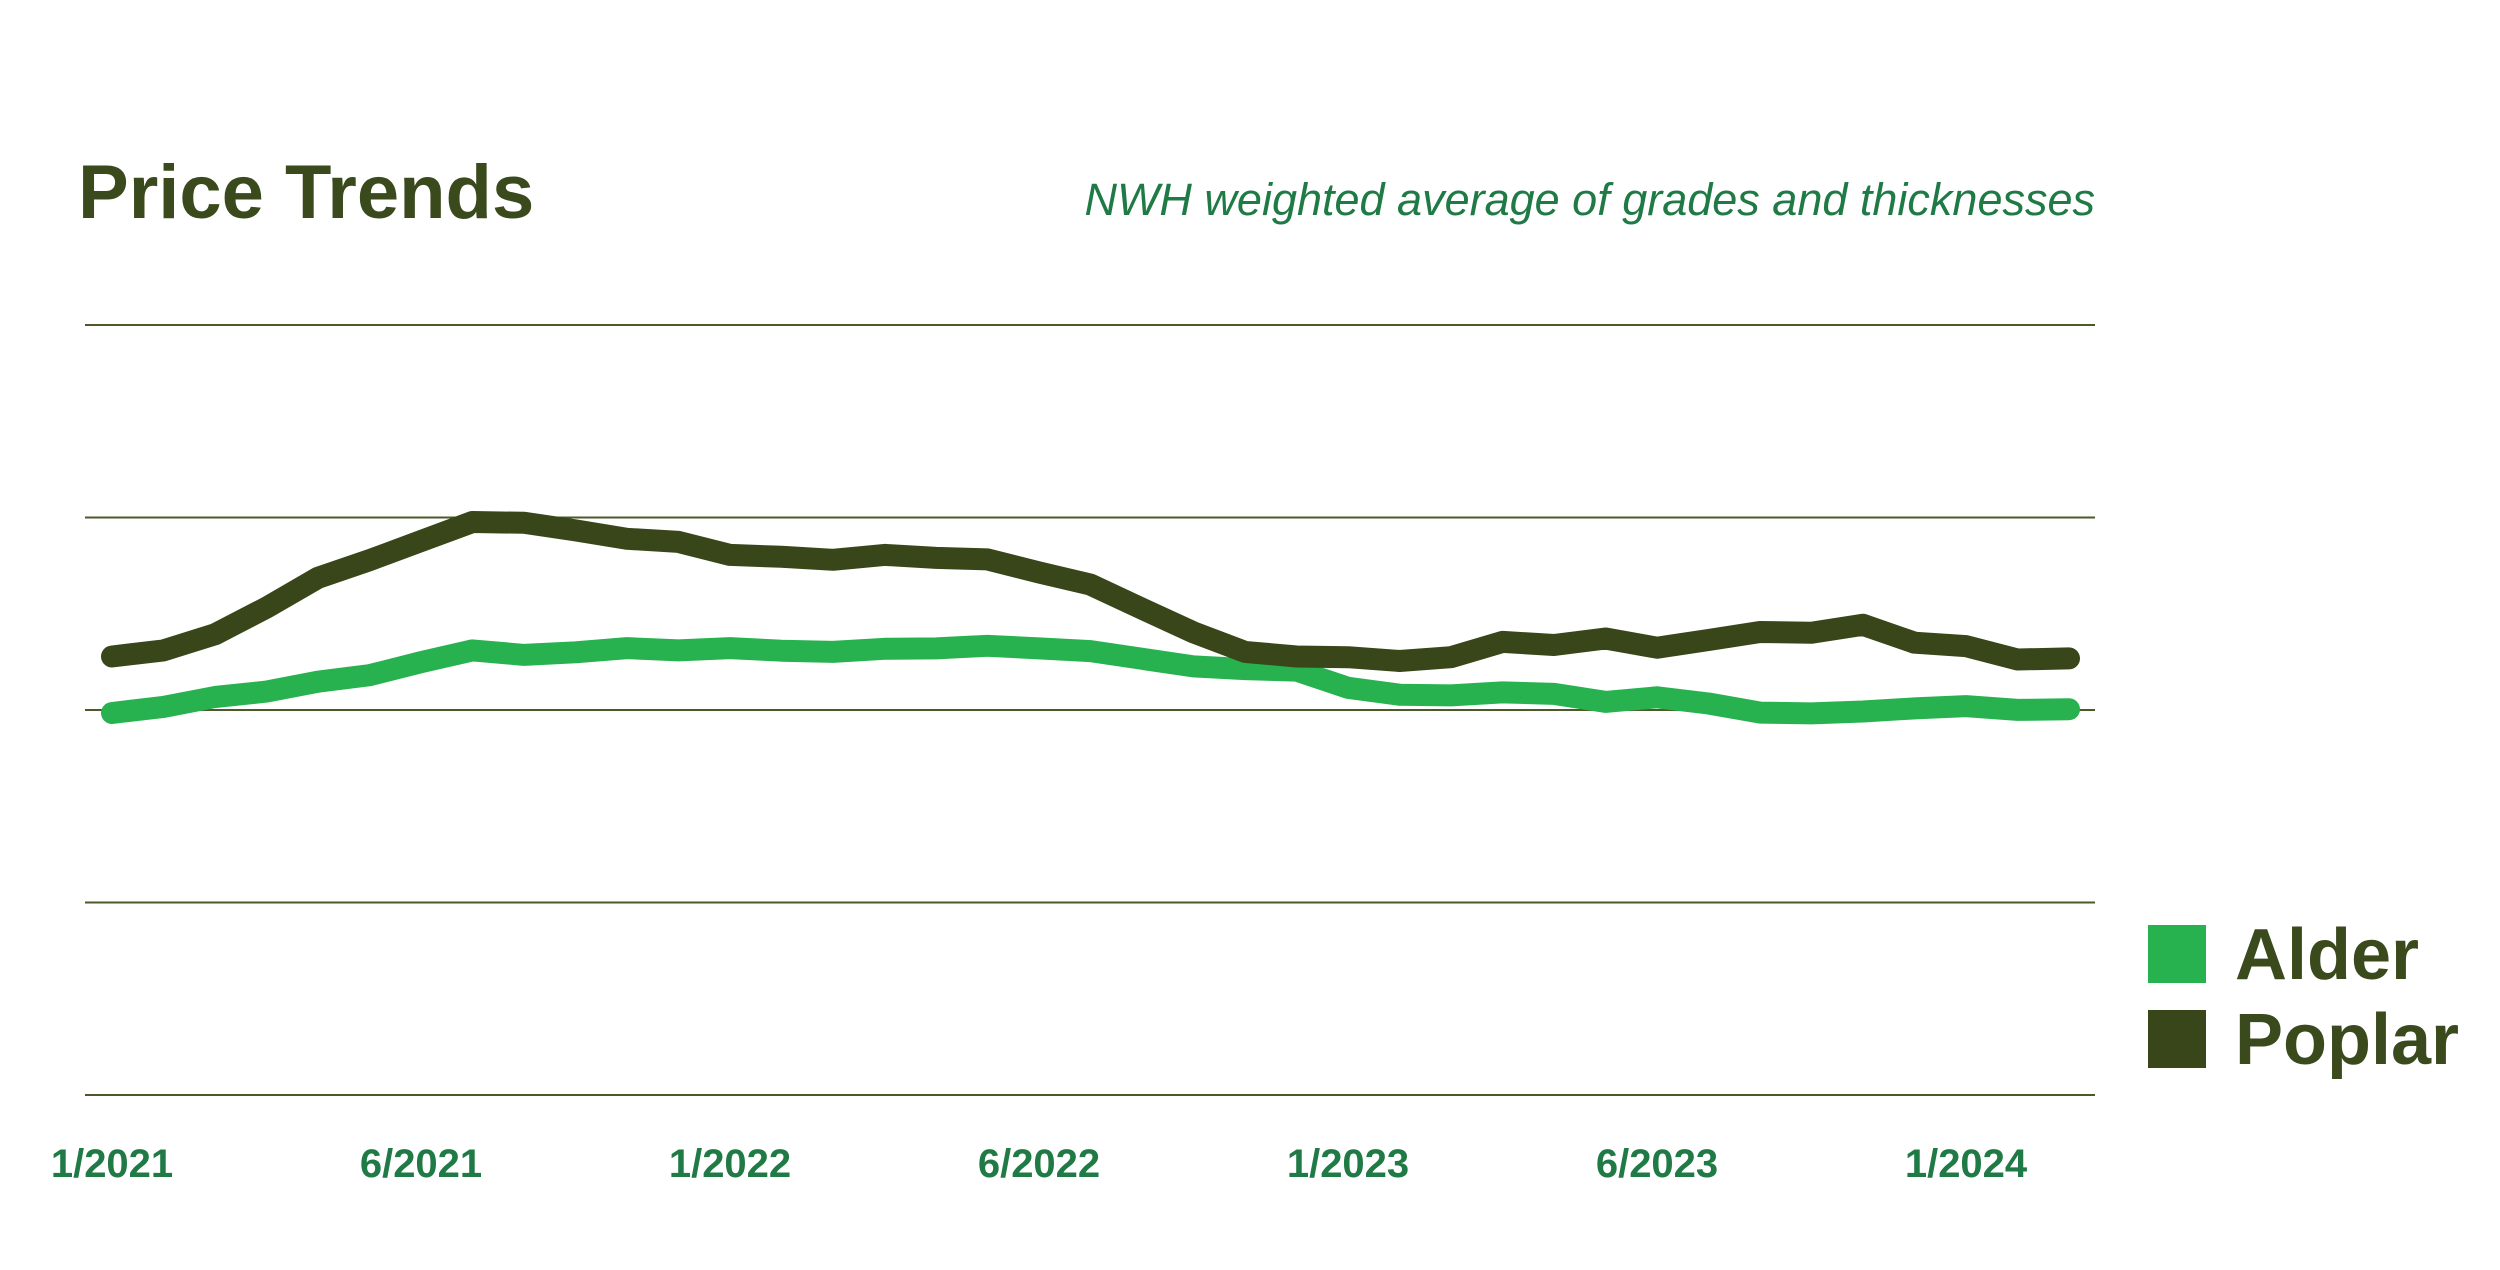 Image resolution: width=2500 pixels, height=1270 pixels. What do you see at coordinates (2177, 1039) in the screenshot?
I see `legend-swatch-poplar` at bounding box center [2177, 1039].